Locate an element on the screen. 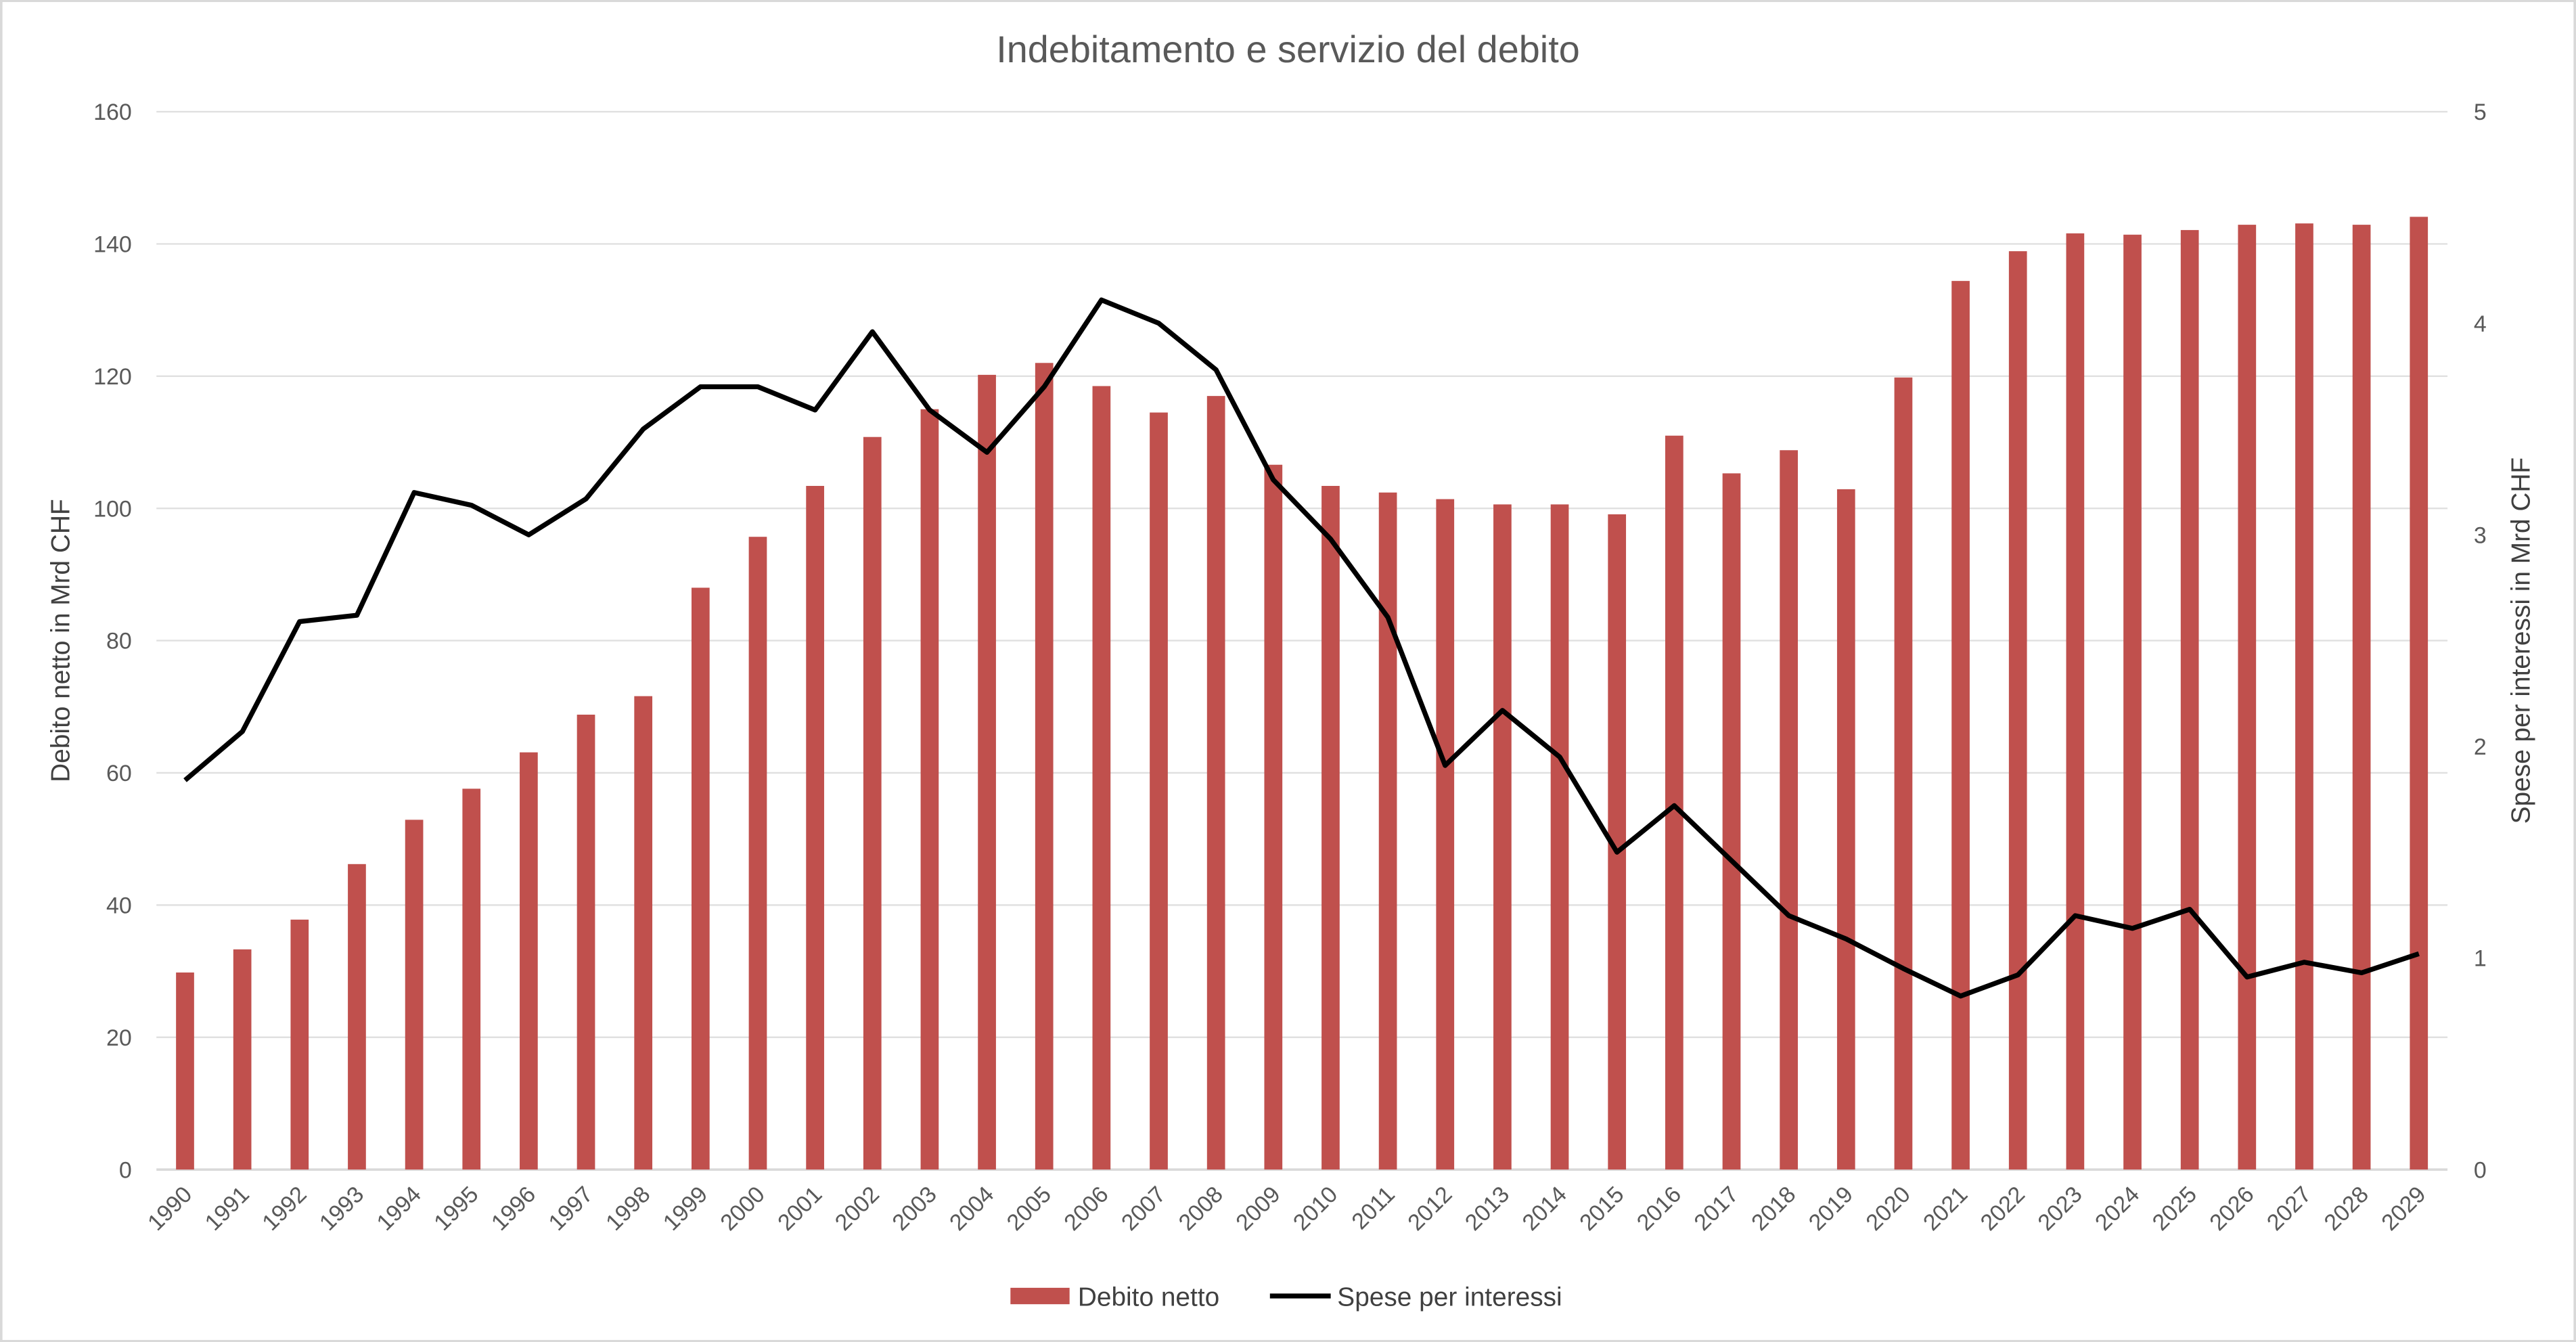 This screenshot has height=1342, width=2576. y-tick-label: 160 is located at coordinates (113, 112).